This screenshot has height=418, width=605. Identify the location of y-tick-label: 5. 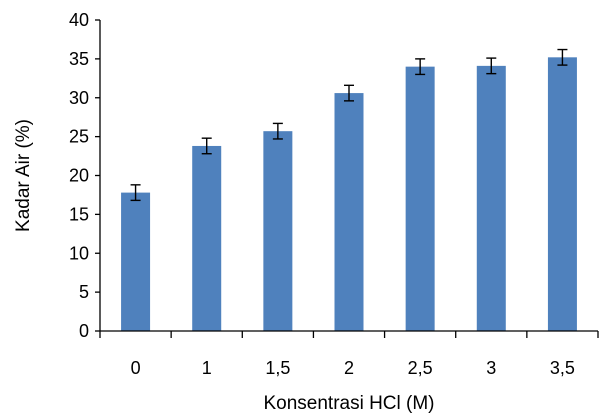
(84, 292).